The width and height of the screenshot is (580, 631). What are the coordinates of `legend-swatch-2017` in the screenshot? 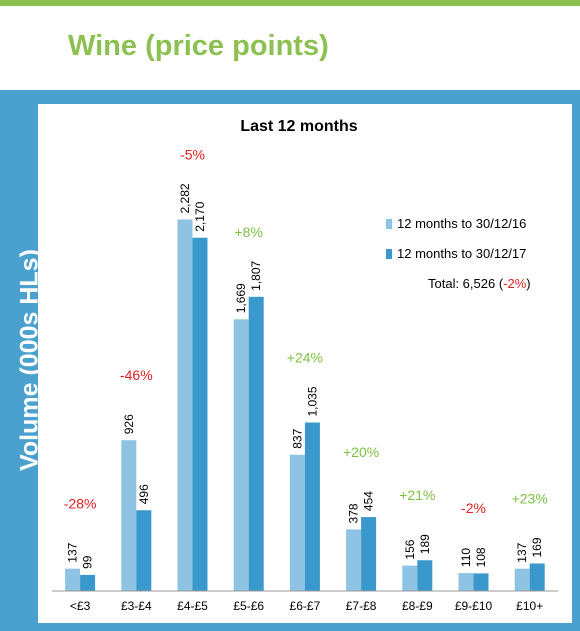 It's located at (389, 254).